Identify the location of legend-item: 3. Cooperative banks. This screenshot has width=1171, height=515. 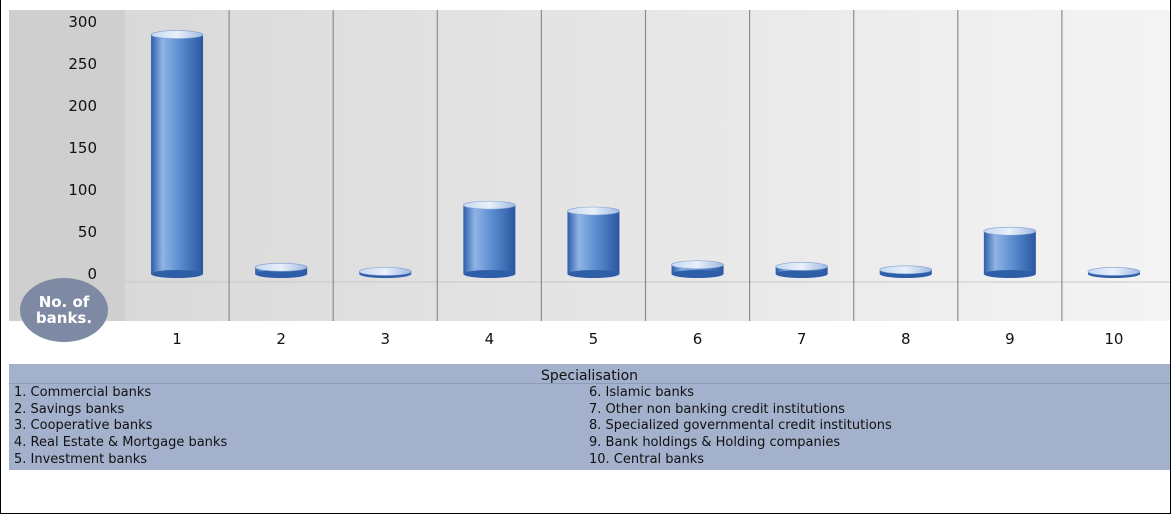
(83, 426).